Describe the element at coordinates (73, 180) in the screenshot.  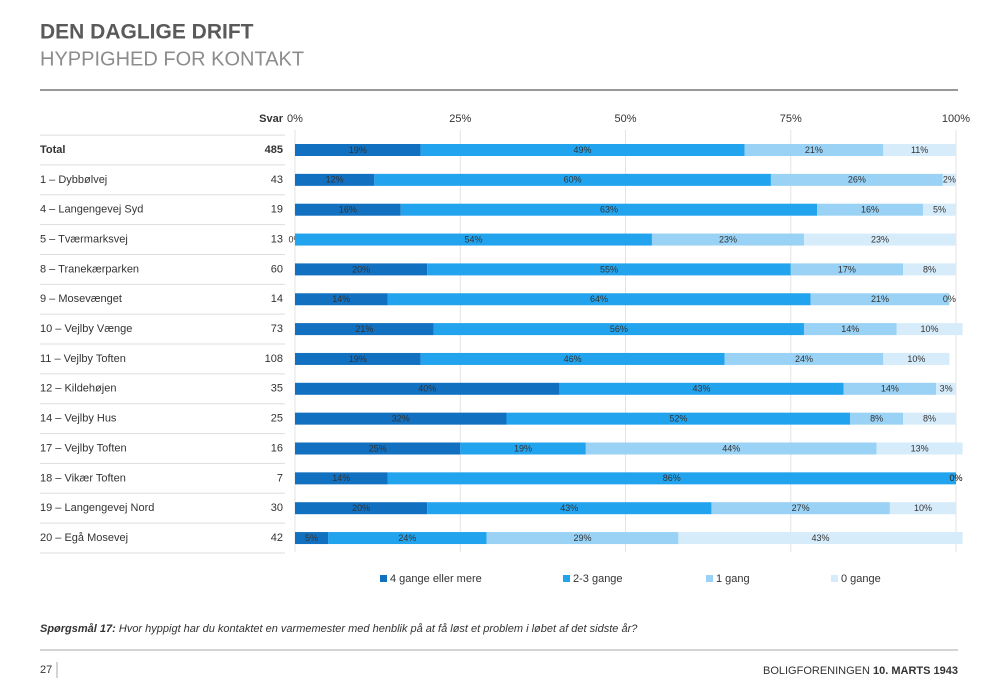
I see `row-label: 1 – Dybbølvej` at that location.